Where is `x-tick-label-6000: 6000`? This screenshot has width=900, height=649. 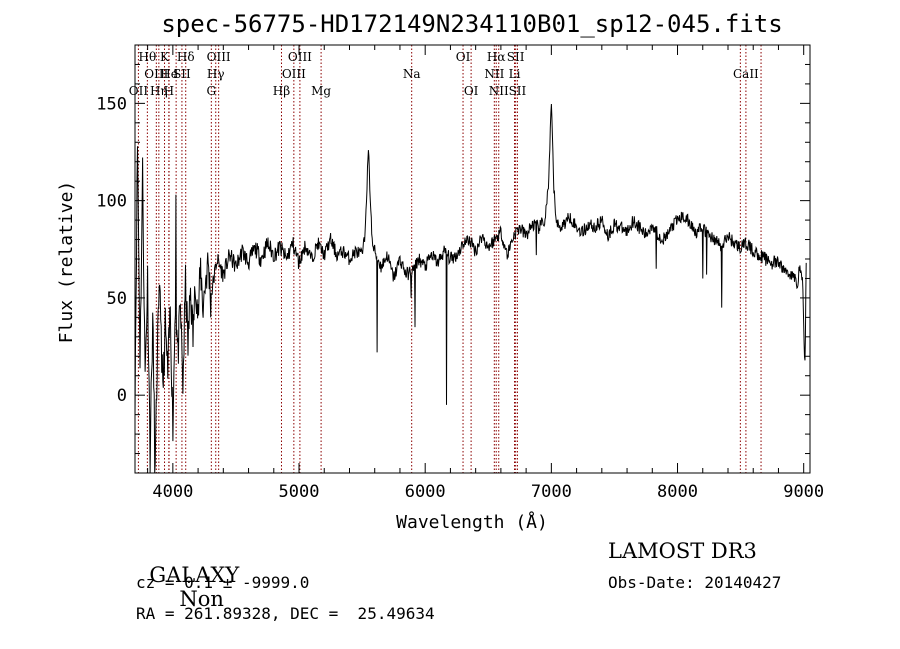
x-tick-label-6000: 6000 is located at coordinates (425, 492).